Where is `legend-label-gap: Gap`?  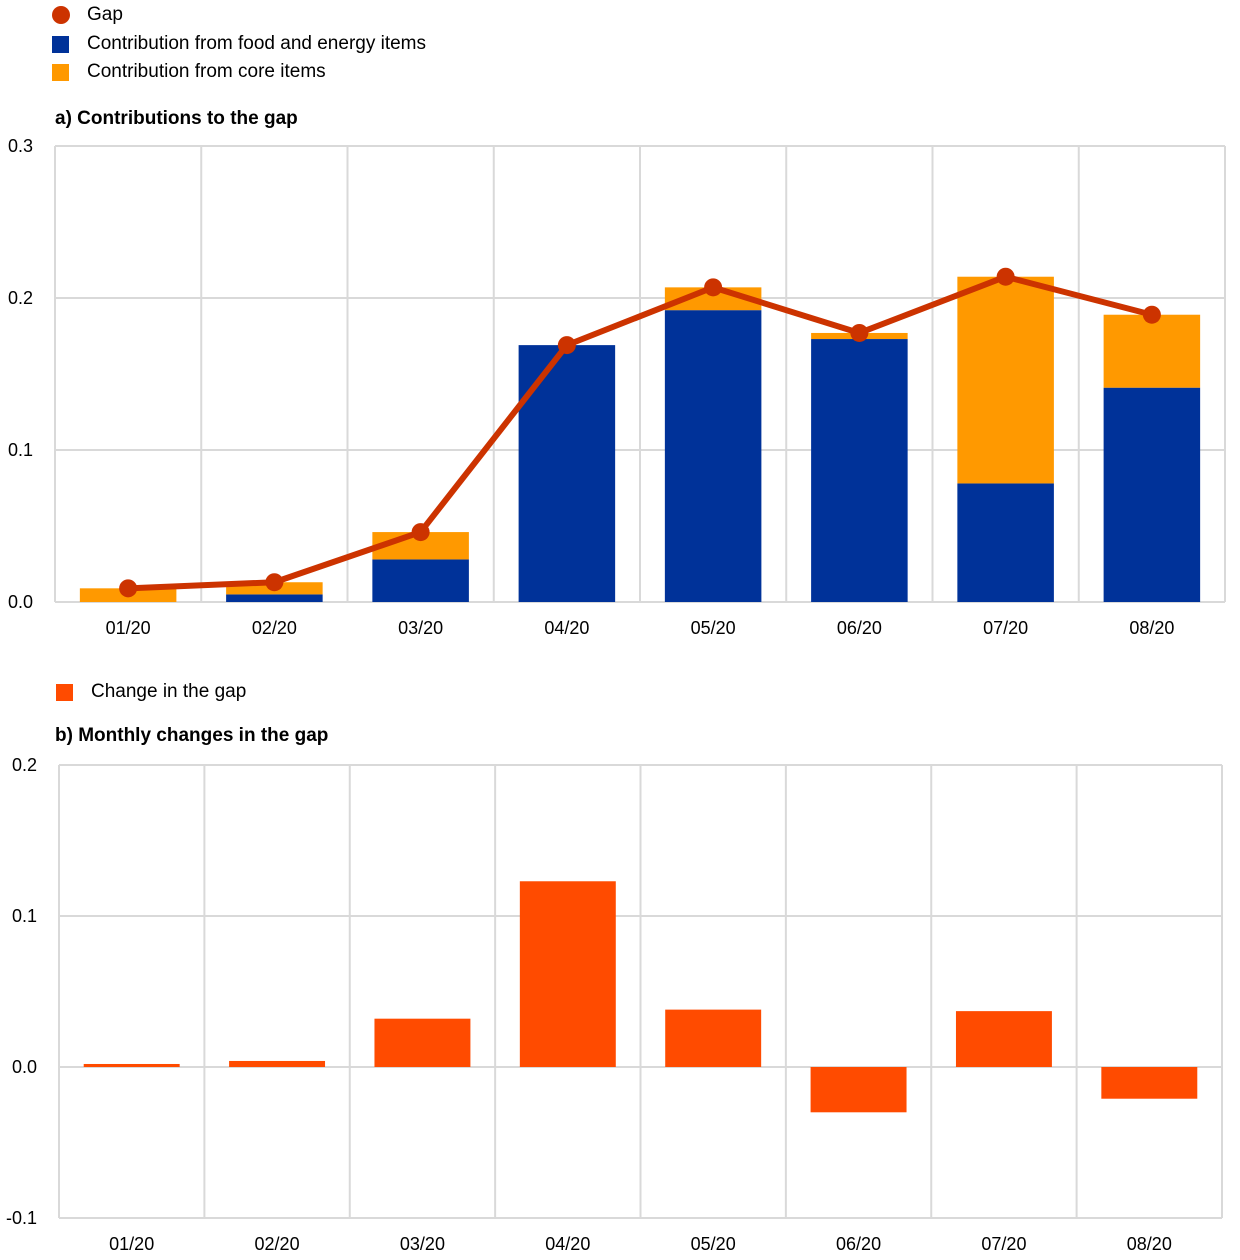
legend-label-gap: Gap is located at coordinates (105, 14).